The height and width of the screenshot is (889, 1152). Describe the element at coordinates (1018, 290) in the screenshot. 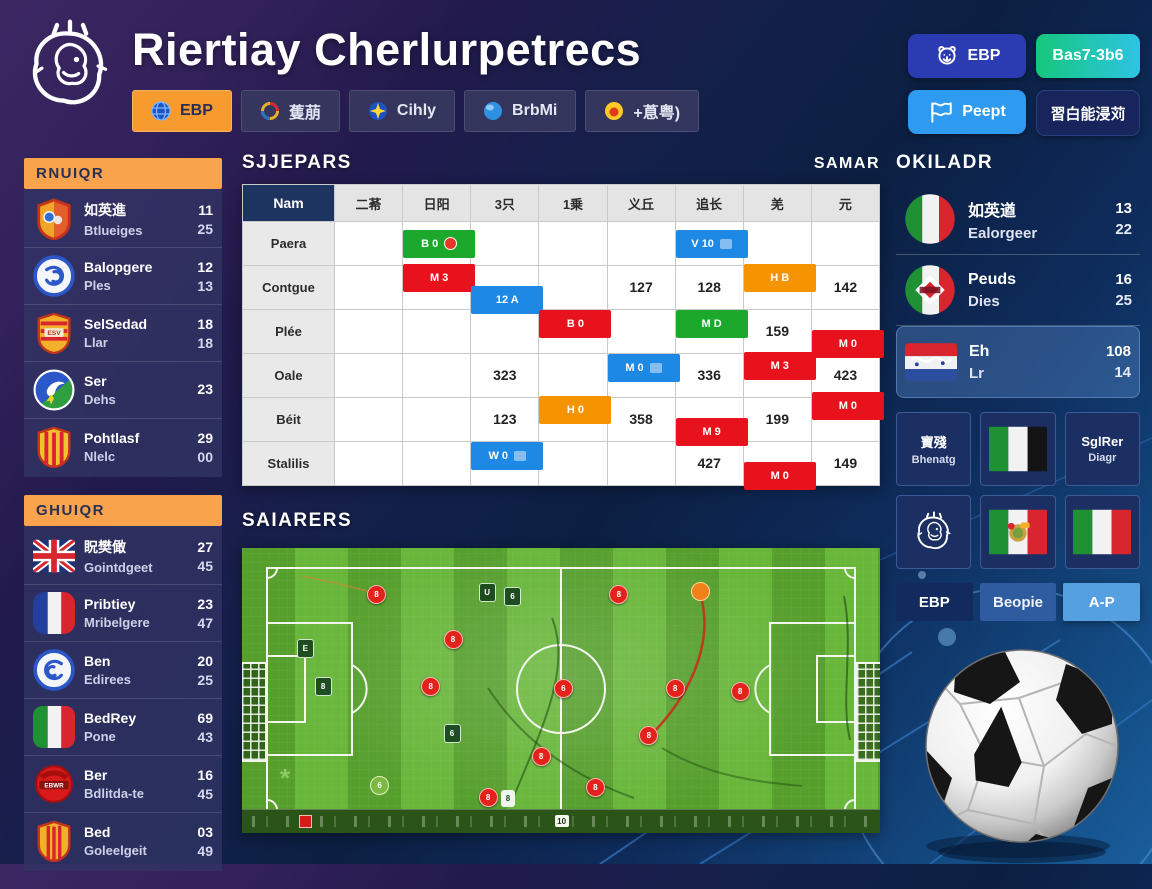

I see `ranking-item-2: Peuds Dies 16 25` at that location.